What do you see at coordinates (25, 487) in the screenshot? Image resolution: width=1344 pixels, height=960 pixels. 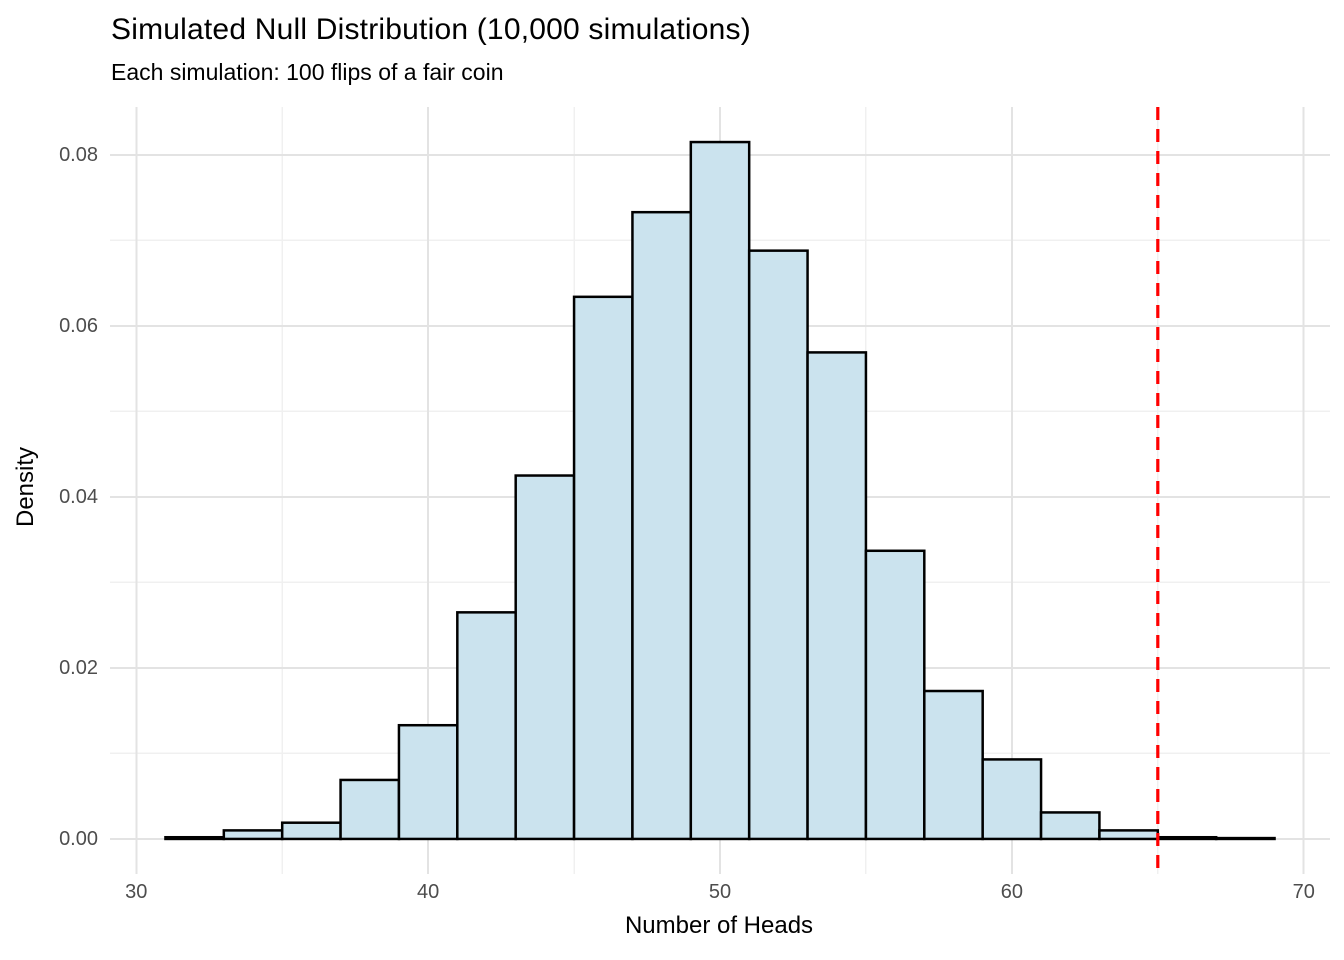 I see `y-axis-title: Density` at bounding box center [25, 487].